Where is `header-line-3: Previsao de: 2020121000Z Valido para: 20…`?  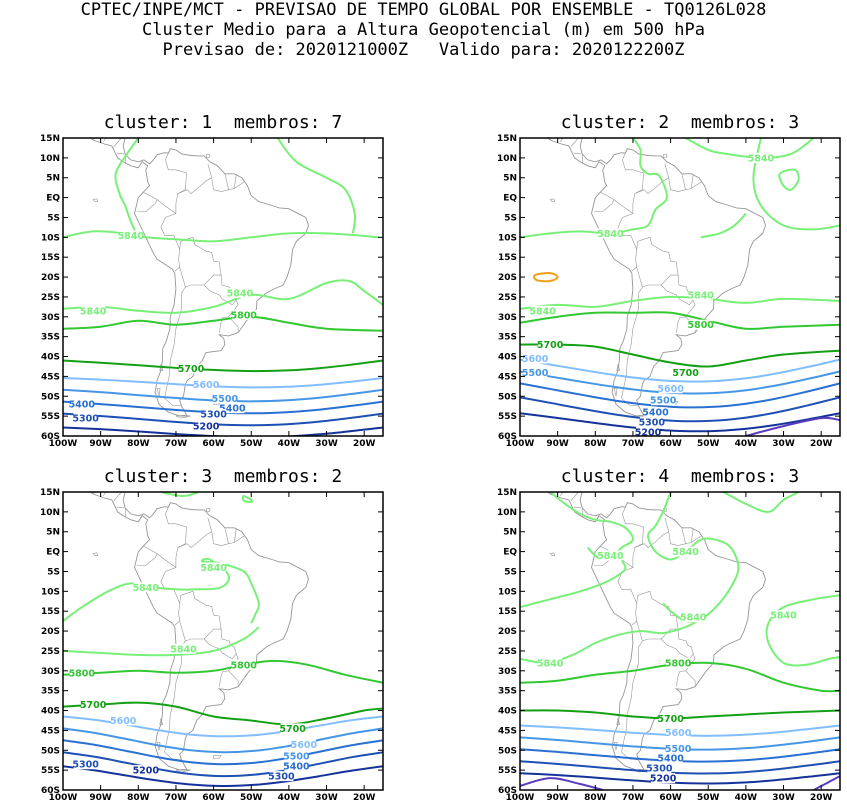 header-line-3: Previsao de: 2020121000Z Valido para: 20… is located at coordinates (423, 50).